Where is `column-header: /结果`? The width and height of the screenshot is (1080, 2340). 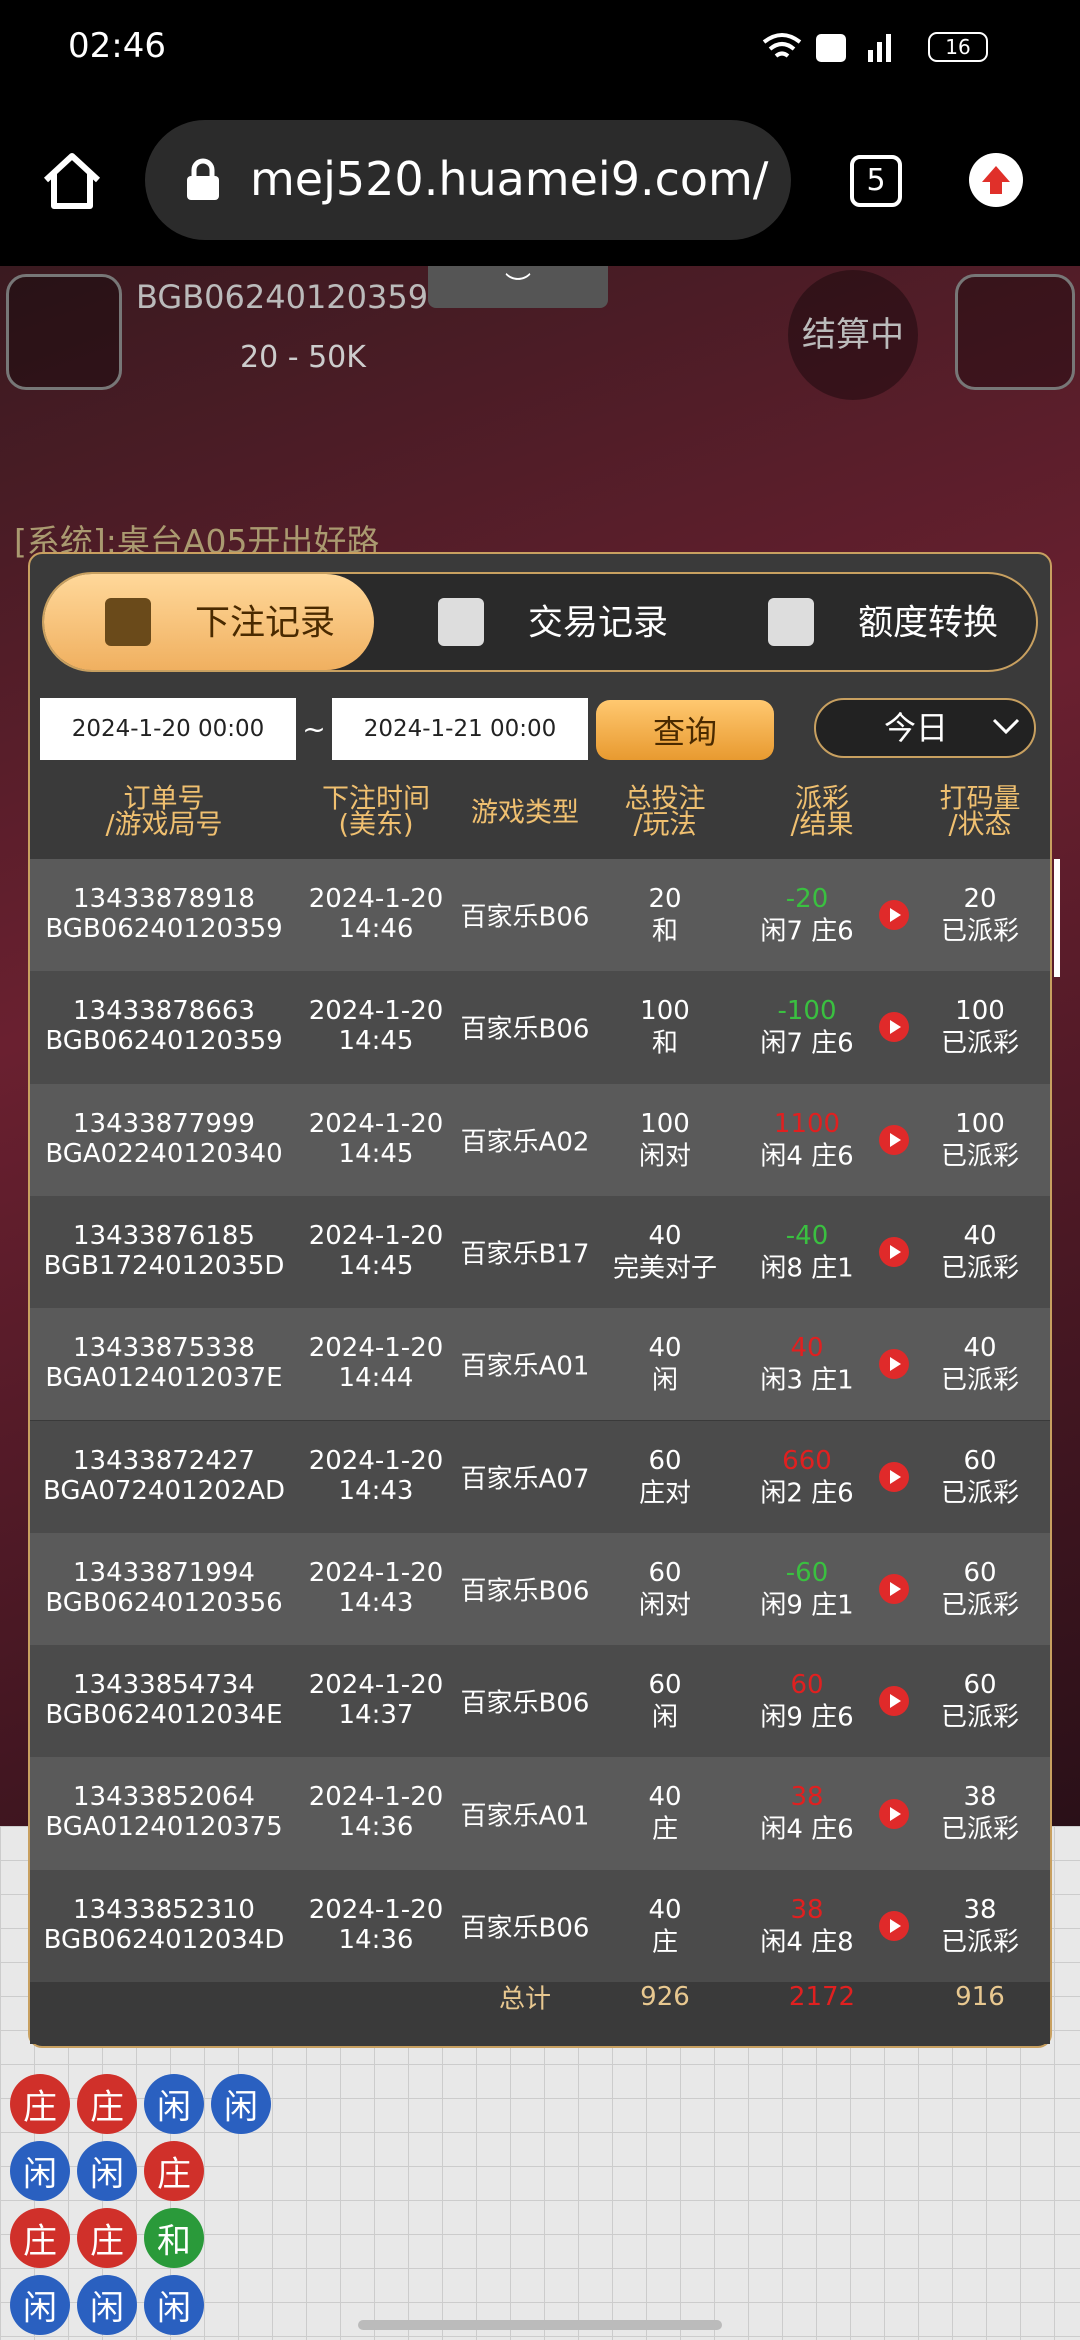
column-header: /结果 is located at coordinates (822, 825).